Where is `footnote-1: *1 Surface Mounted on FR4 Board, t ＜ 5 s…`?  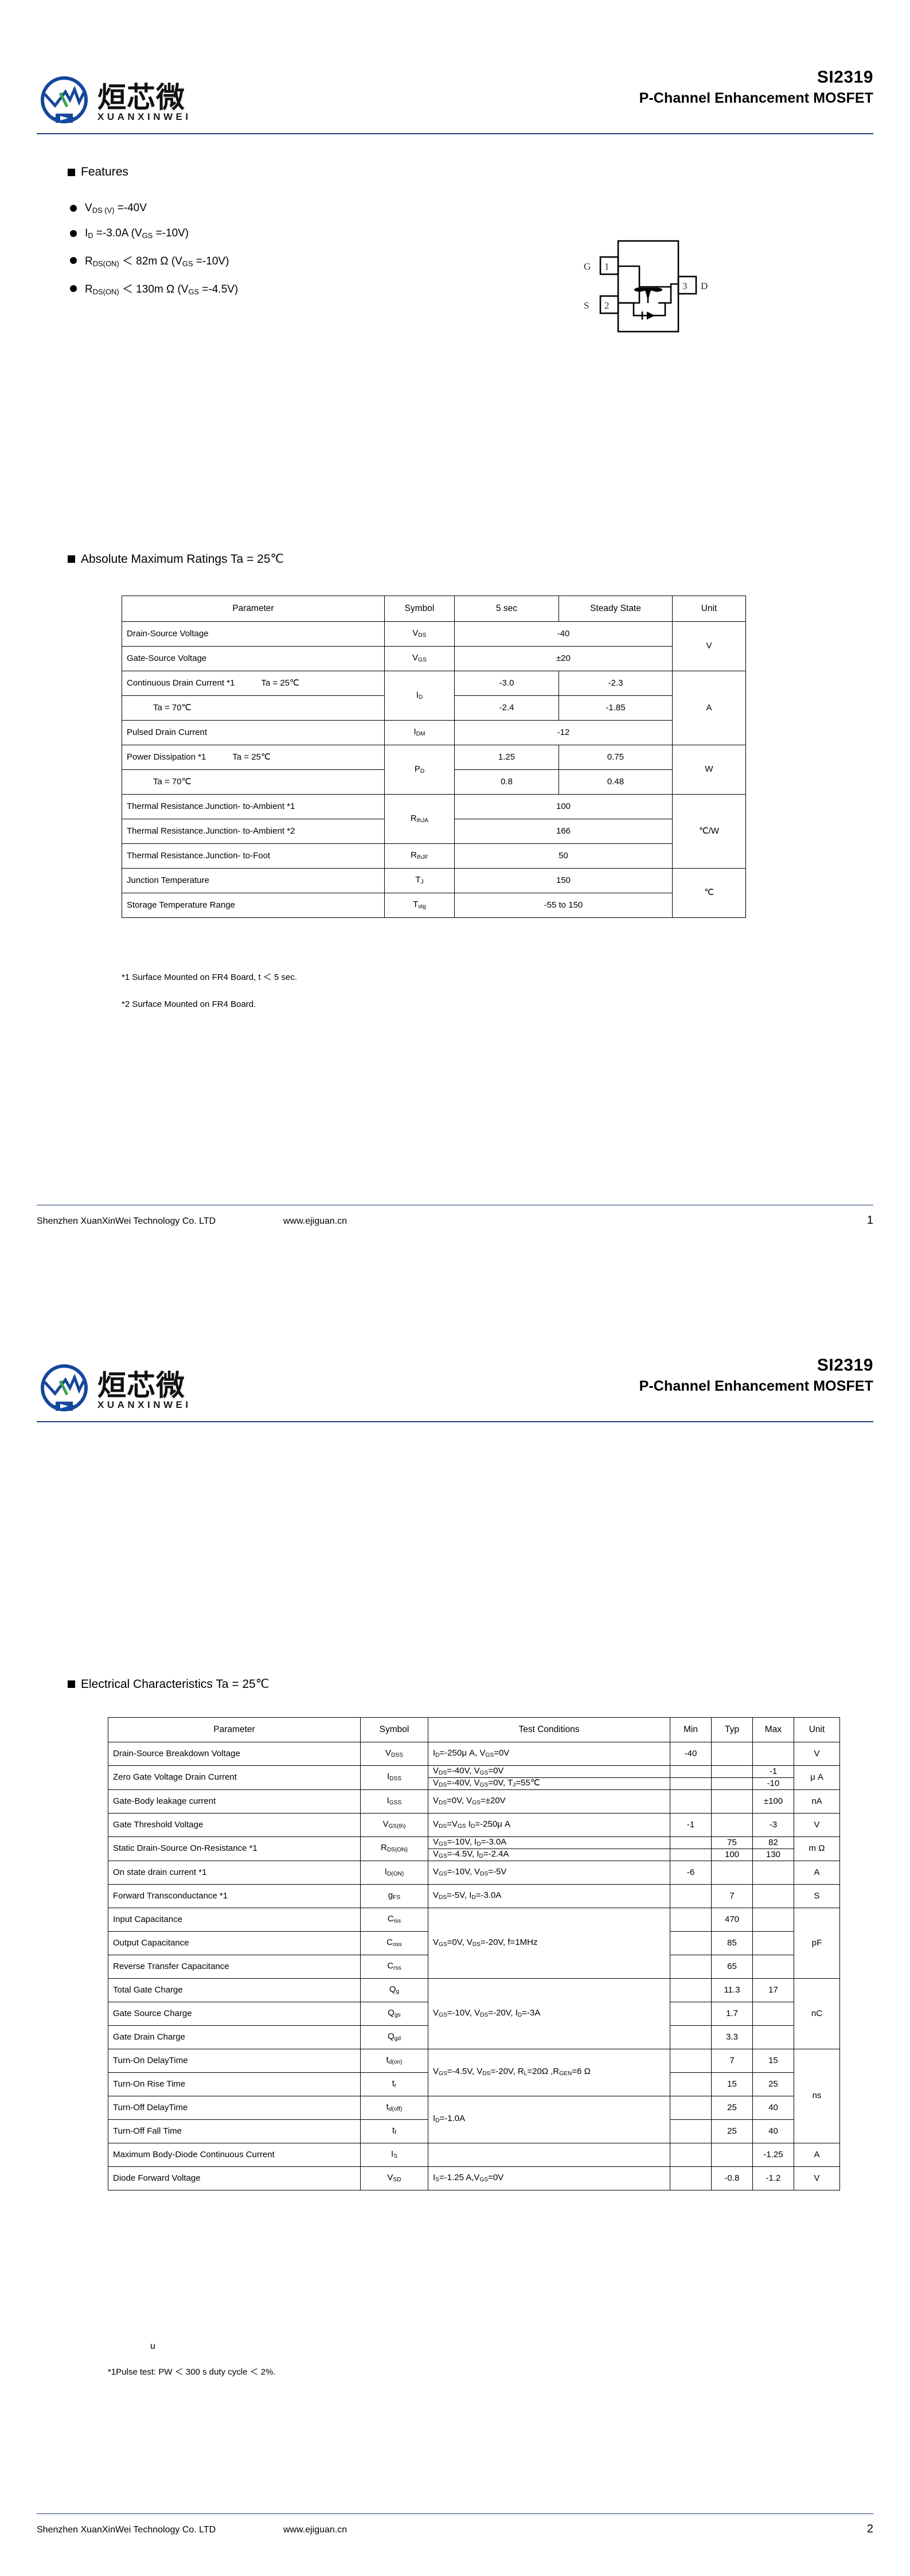
footnote-1: *1 Surface Mounted on FR4 Board, t ＜ 5 s… is located at coordinates (209, 977).